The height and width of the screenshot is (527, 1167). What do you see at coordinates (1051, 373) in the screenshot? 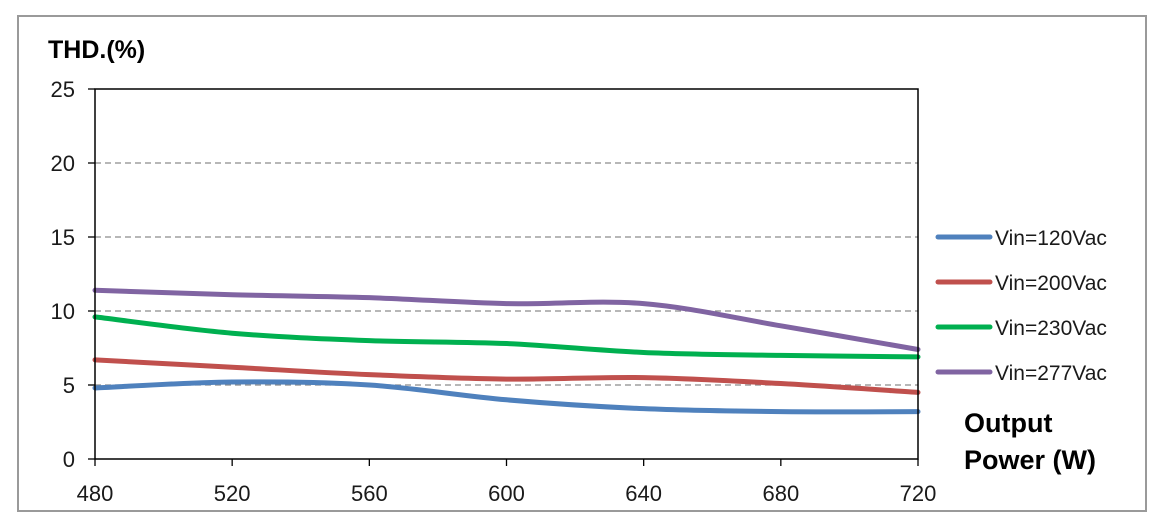
I see `legend-label-4: Vin=277Vac` at bounding box center [1051, 373].